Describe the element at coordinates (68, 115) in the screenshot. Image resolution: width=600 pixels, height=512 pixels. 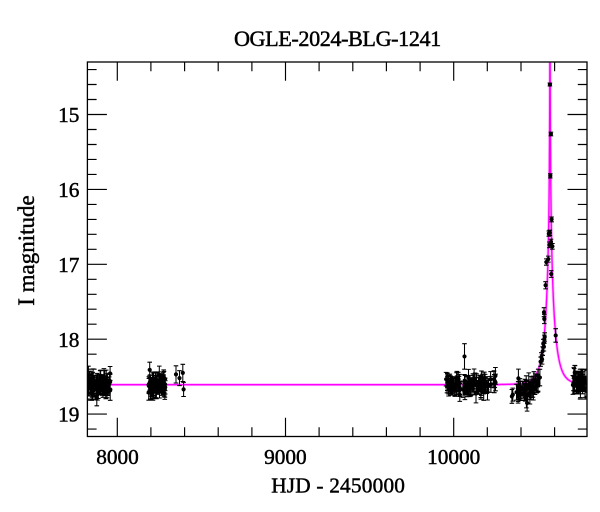
I see `svg-text: 15` at that location.